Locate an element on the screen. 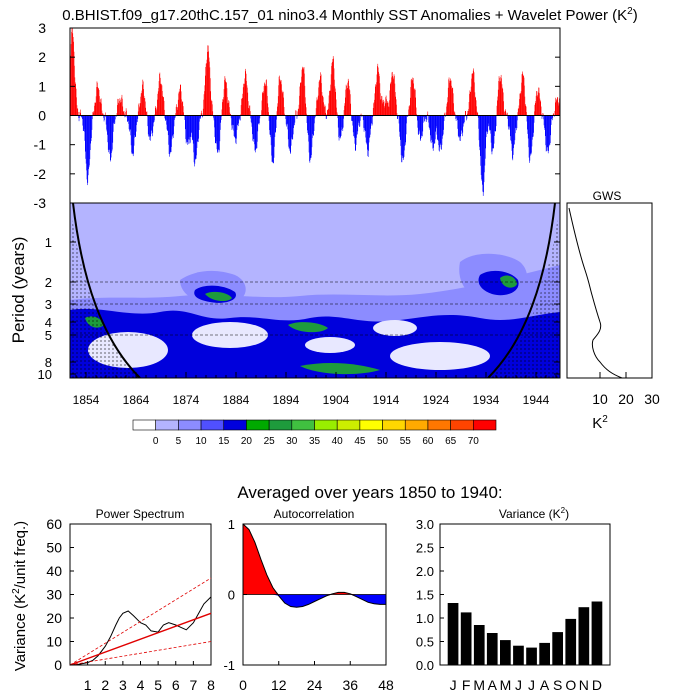 The width and height of the screenshot is (700, 700). colorbar-label: 45 is located at coordinates (360, 441).